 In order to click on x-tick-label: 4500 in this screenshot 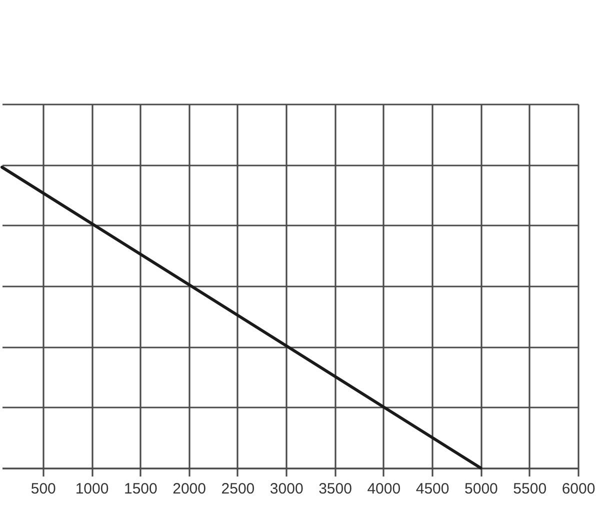, I will do `click(433, 489)`.